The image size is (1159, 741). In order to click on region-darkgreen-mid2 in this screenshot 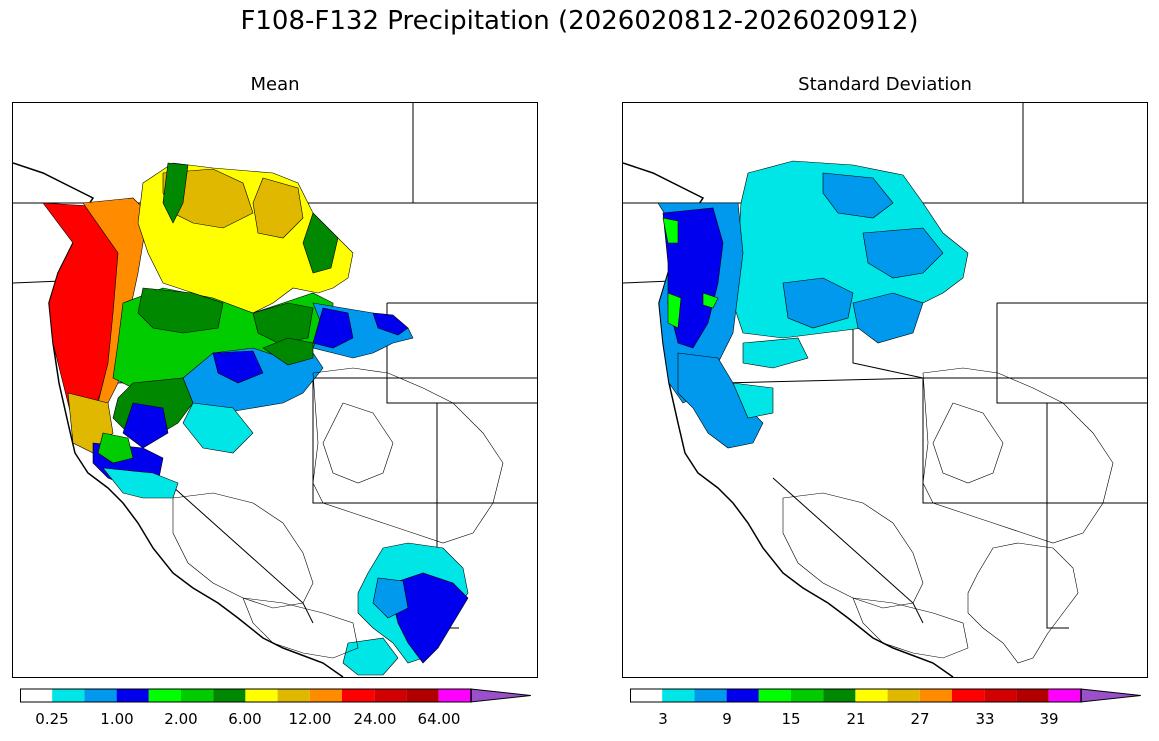, I will do `click(283, 323)`.